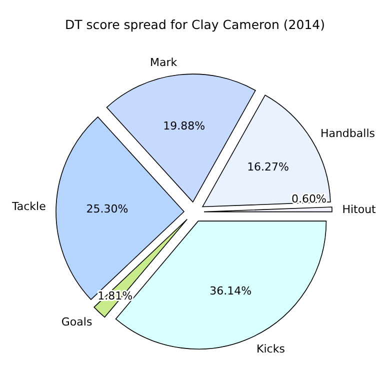 Image resolution: width=390 pixels, height=390 pixels. Describe the element at coordinates (107, 209) in the screenshot. I see `data-label: 25.30%` at that location.